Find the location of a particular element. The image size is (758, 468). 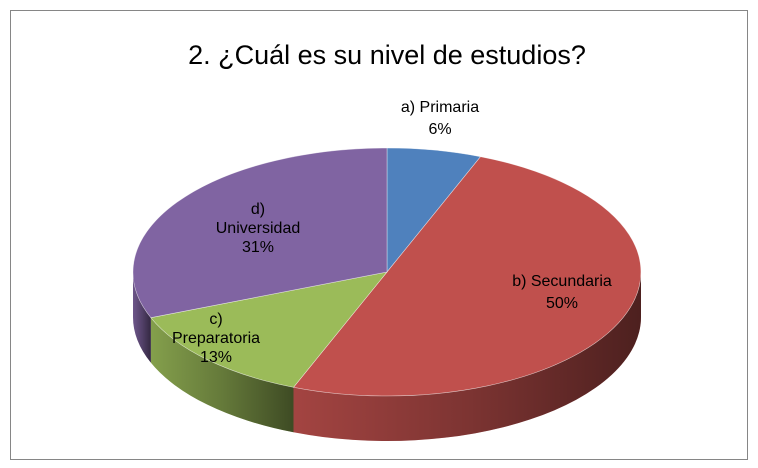

category-label: d) Universidad is located at coordinates (258, 219).